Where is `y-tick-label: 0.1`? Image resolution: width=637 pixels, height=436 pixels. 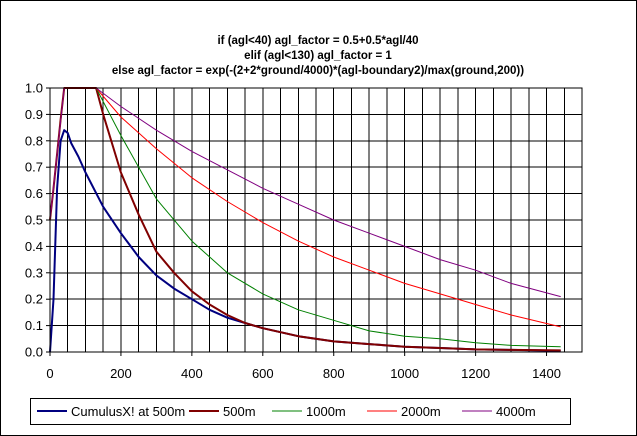
y-tick-label: 0.1 is located at coordinates (34, 325).